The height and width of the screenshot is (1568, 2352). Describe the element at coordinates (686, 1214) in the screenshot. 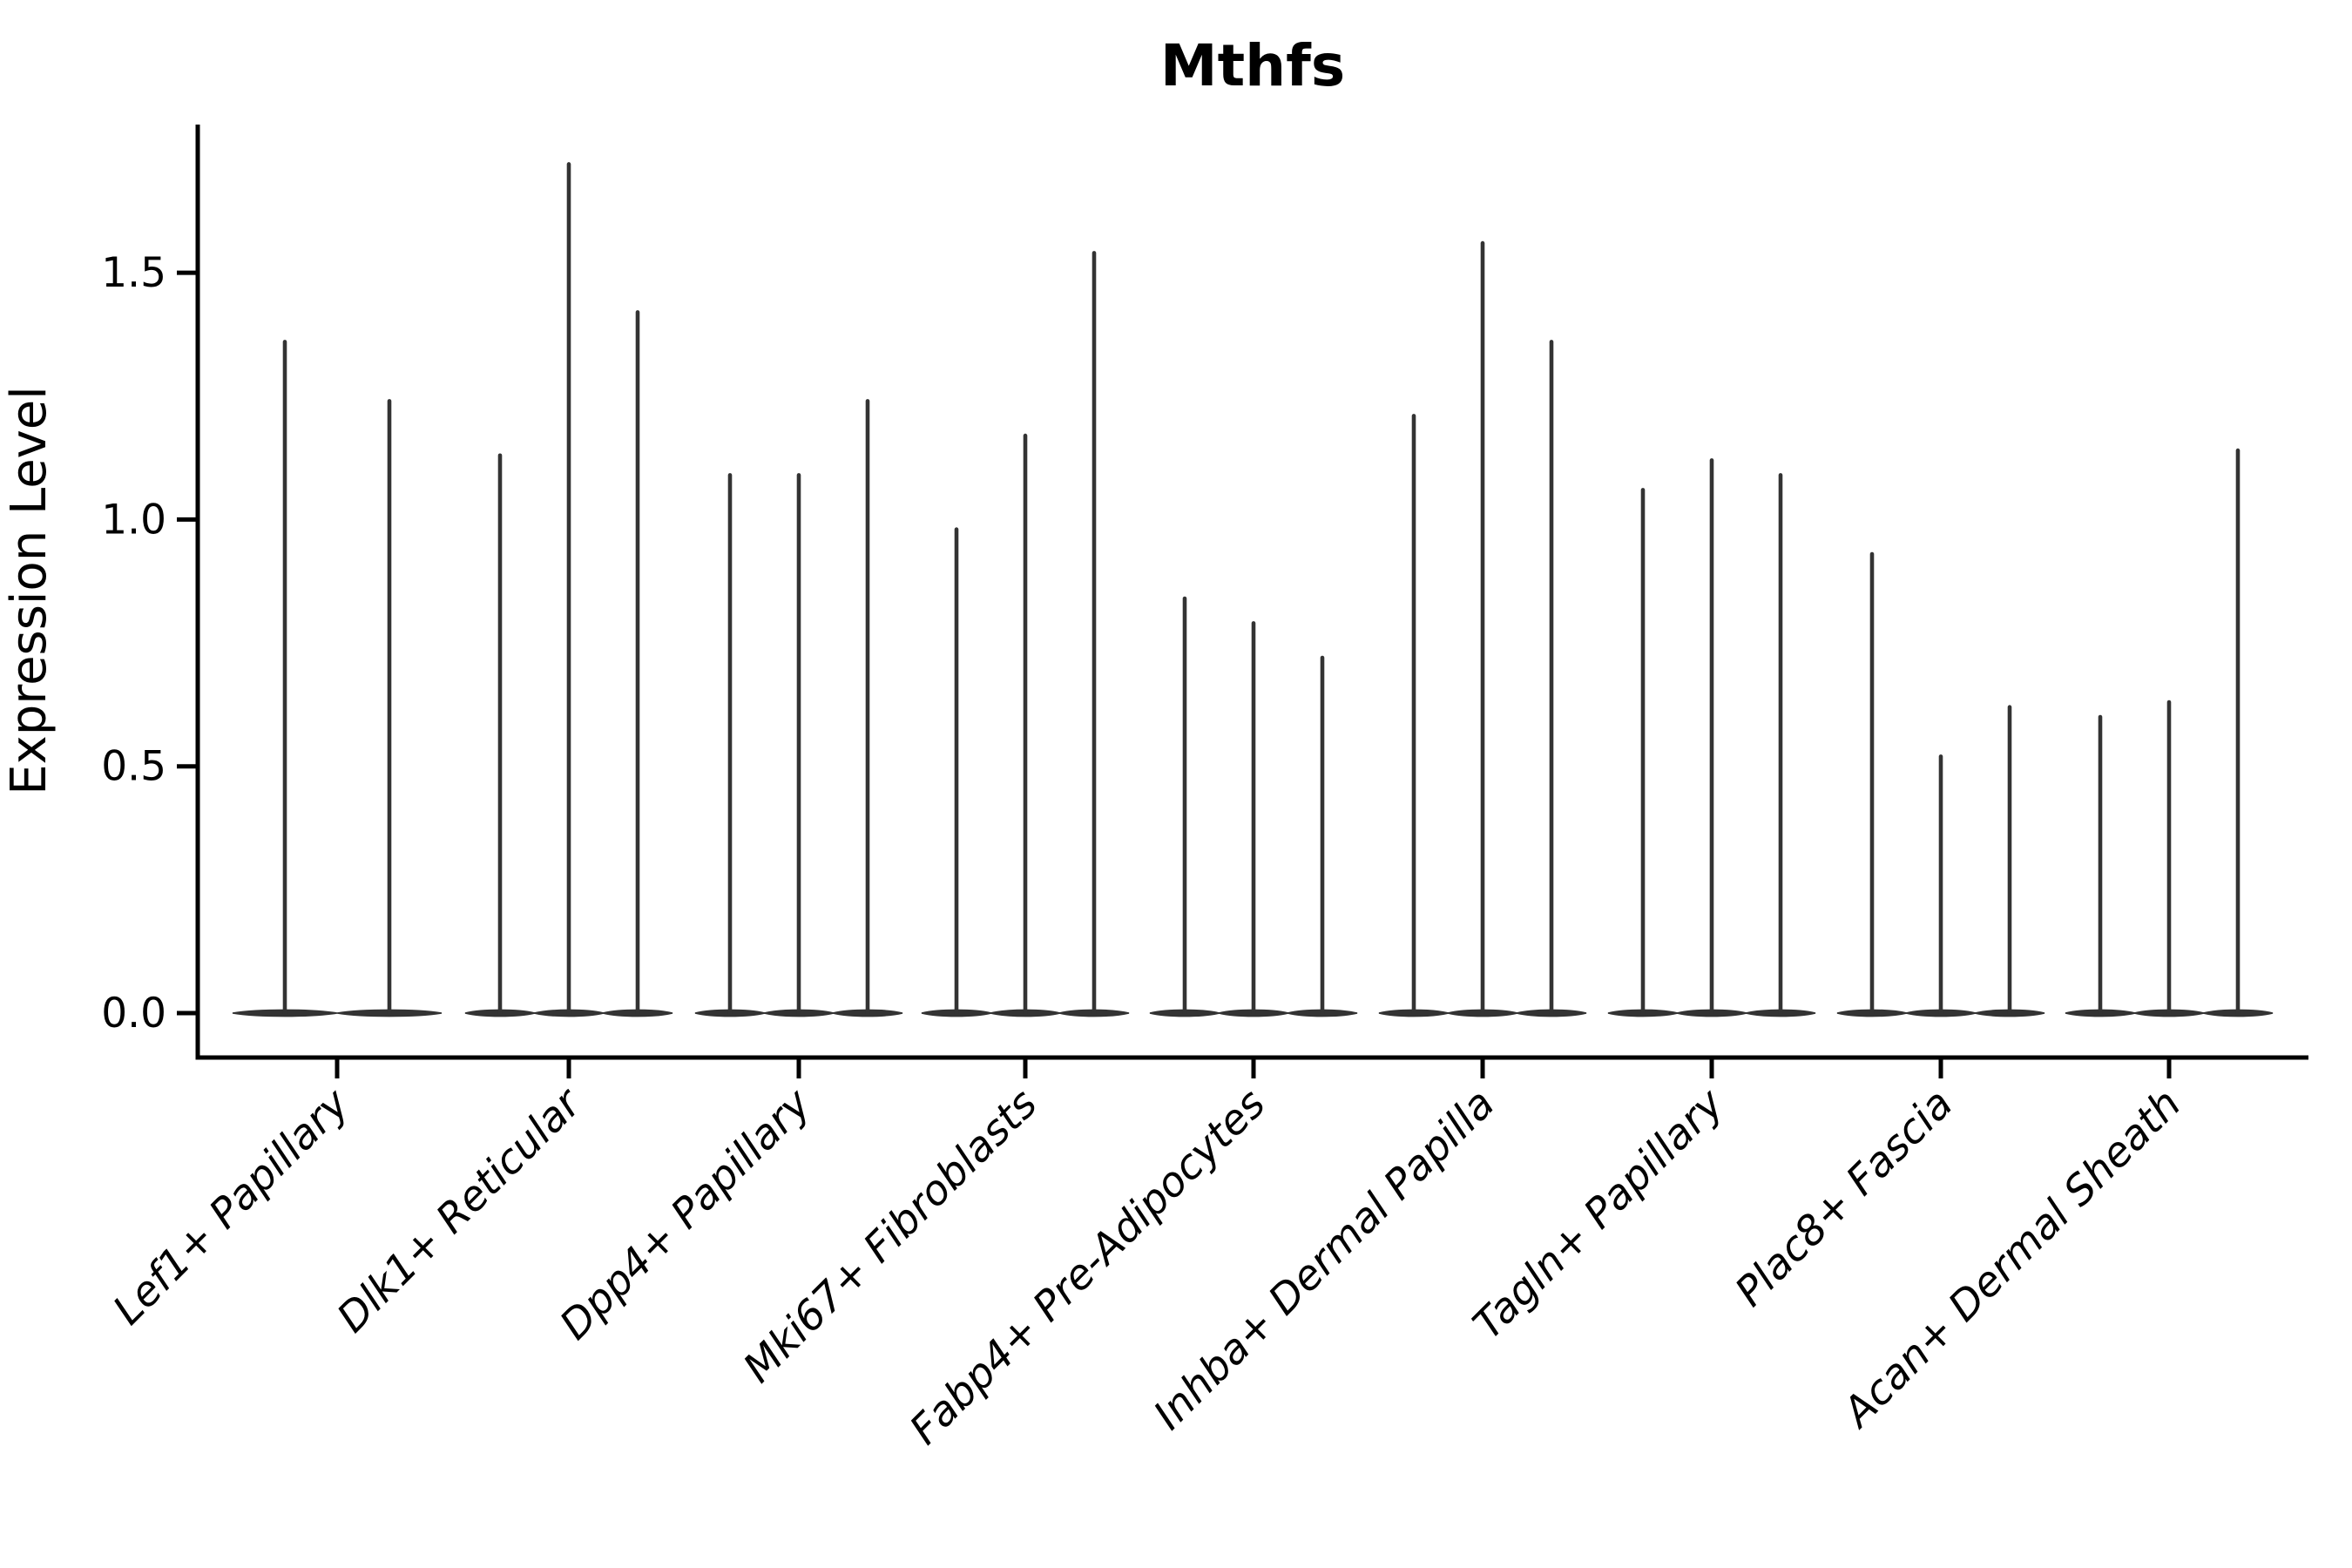

I see `x-tick-label-3: Dpp4+ Papillary` at that location.